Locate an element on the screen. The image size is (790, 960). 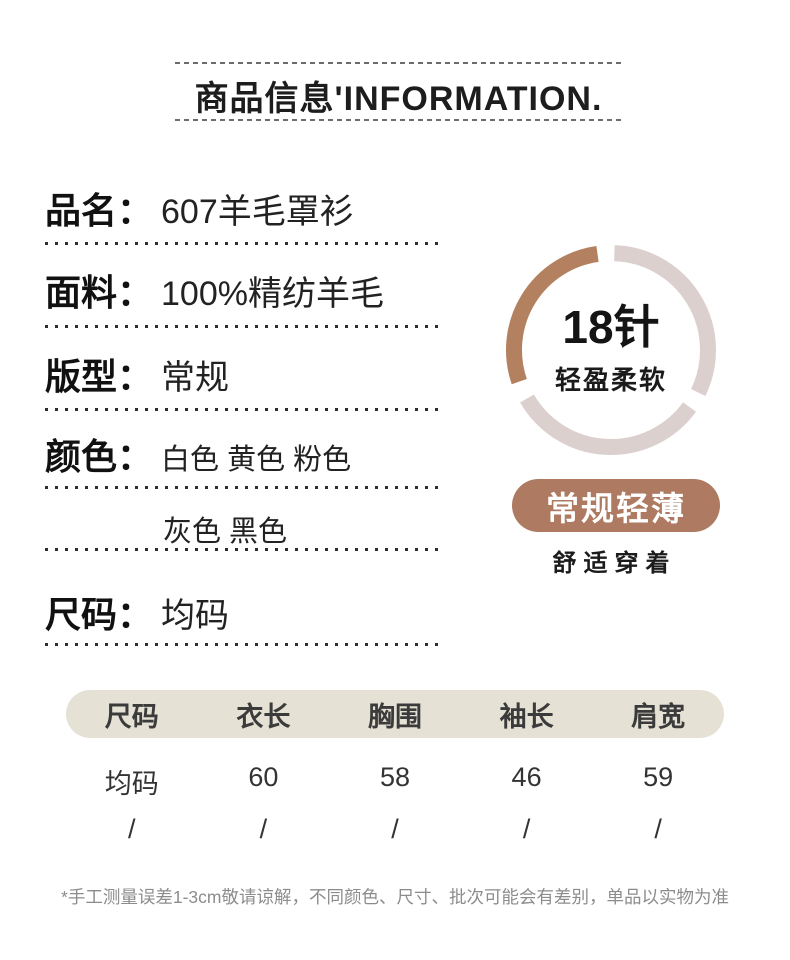
size-table-row: 均码 60 58 46 59 is located at coordinates (395, 781).